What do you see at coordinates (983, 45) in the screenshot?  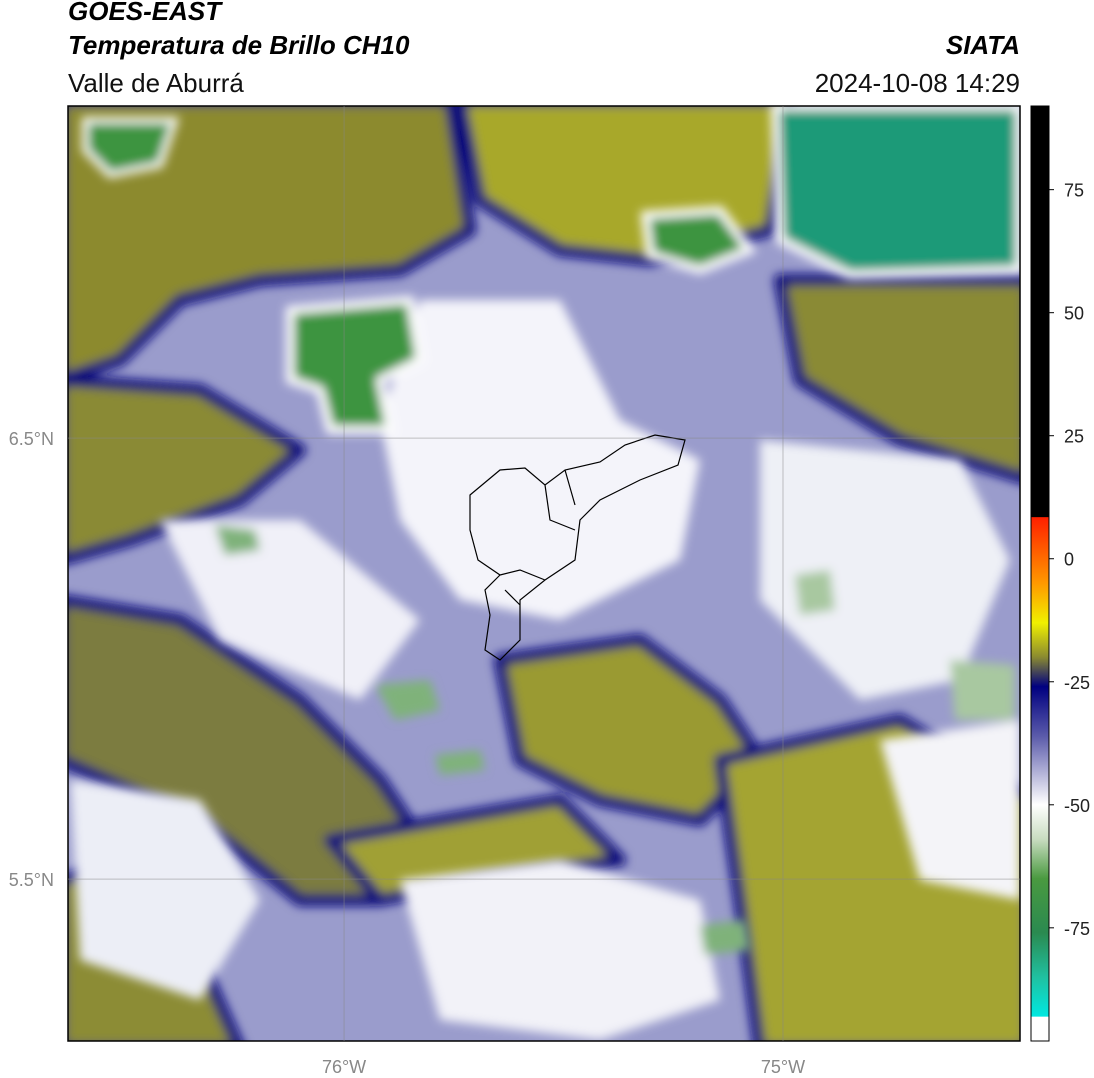 I see `source: SIATA` at bounding box center [983, 45].